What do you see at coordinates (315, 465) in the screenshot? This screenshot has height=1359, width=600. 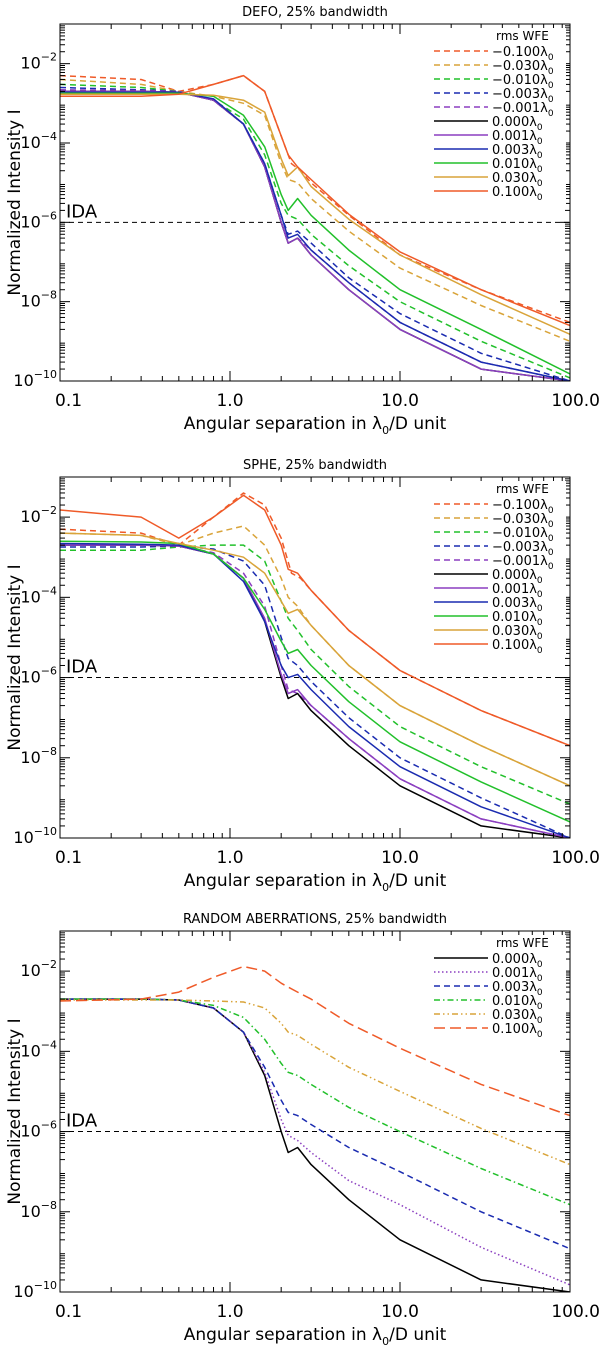 I see `chart-title: SPHE, 25% bandwidth` at bounding box center [315, 465].